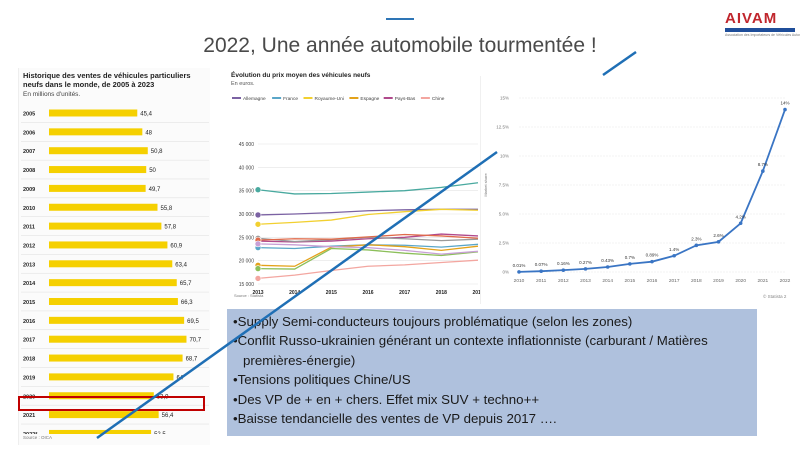 Image resolution: width=800 pixels, height=450 pixels. Describe the element at coordinates (168, 416) in the screenshot. I see `bar-value-label: 56,4` at that location.